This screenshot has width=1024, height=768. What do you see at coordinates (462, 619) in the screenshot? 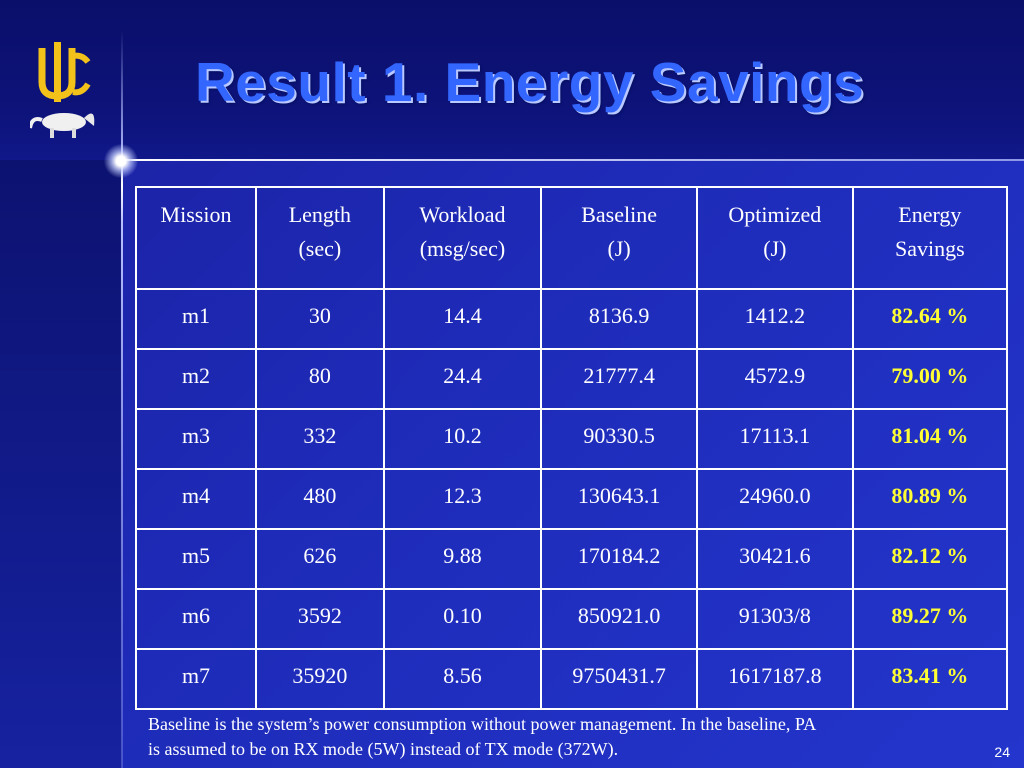
I see `cell-workload: 0.10` at bounding box center [462, 619].